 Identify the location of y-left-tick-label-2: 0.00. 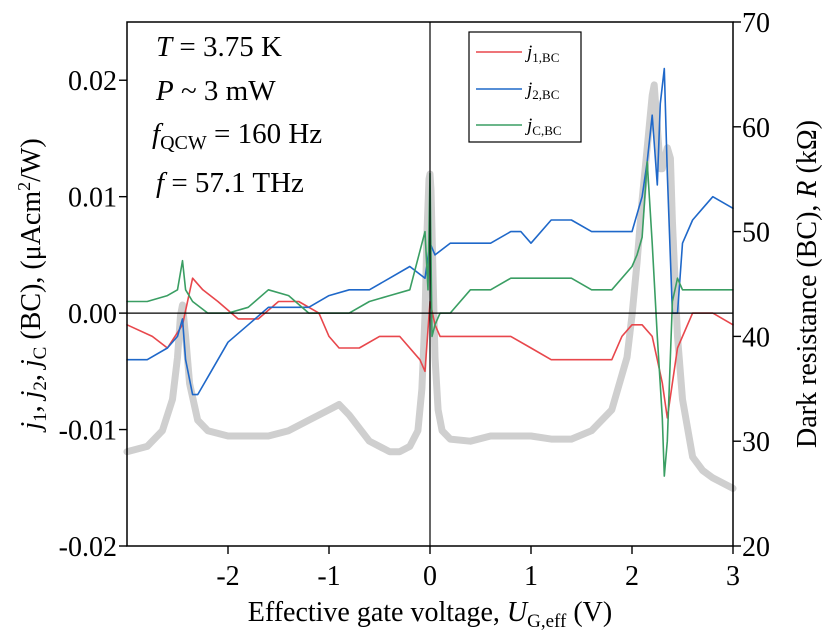
(92, 314).